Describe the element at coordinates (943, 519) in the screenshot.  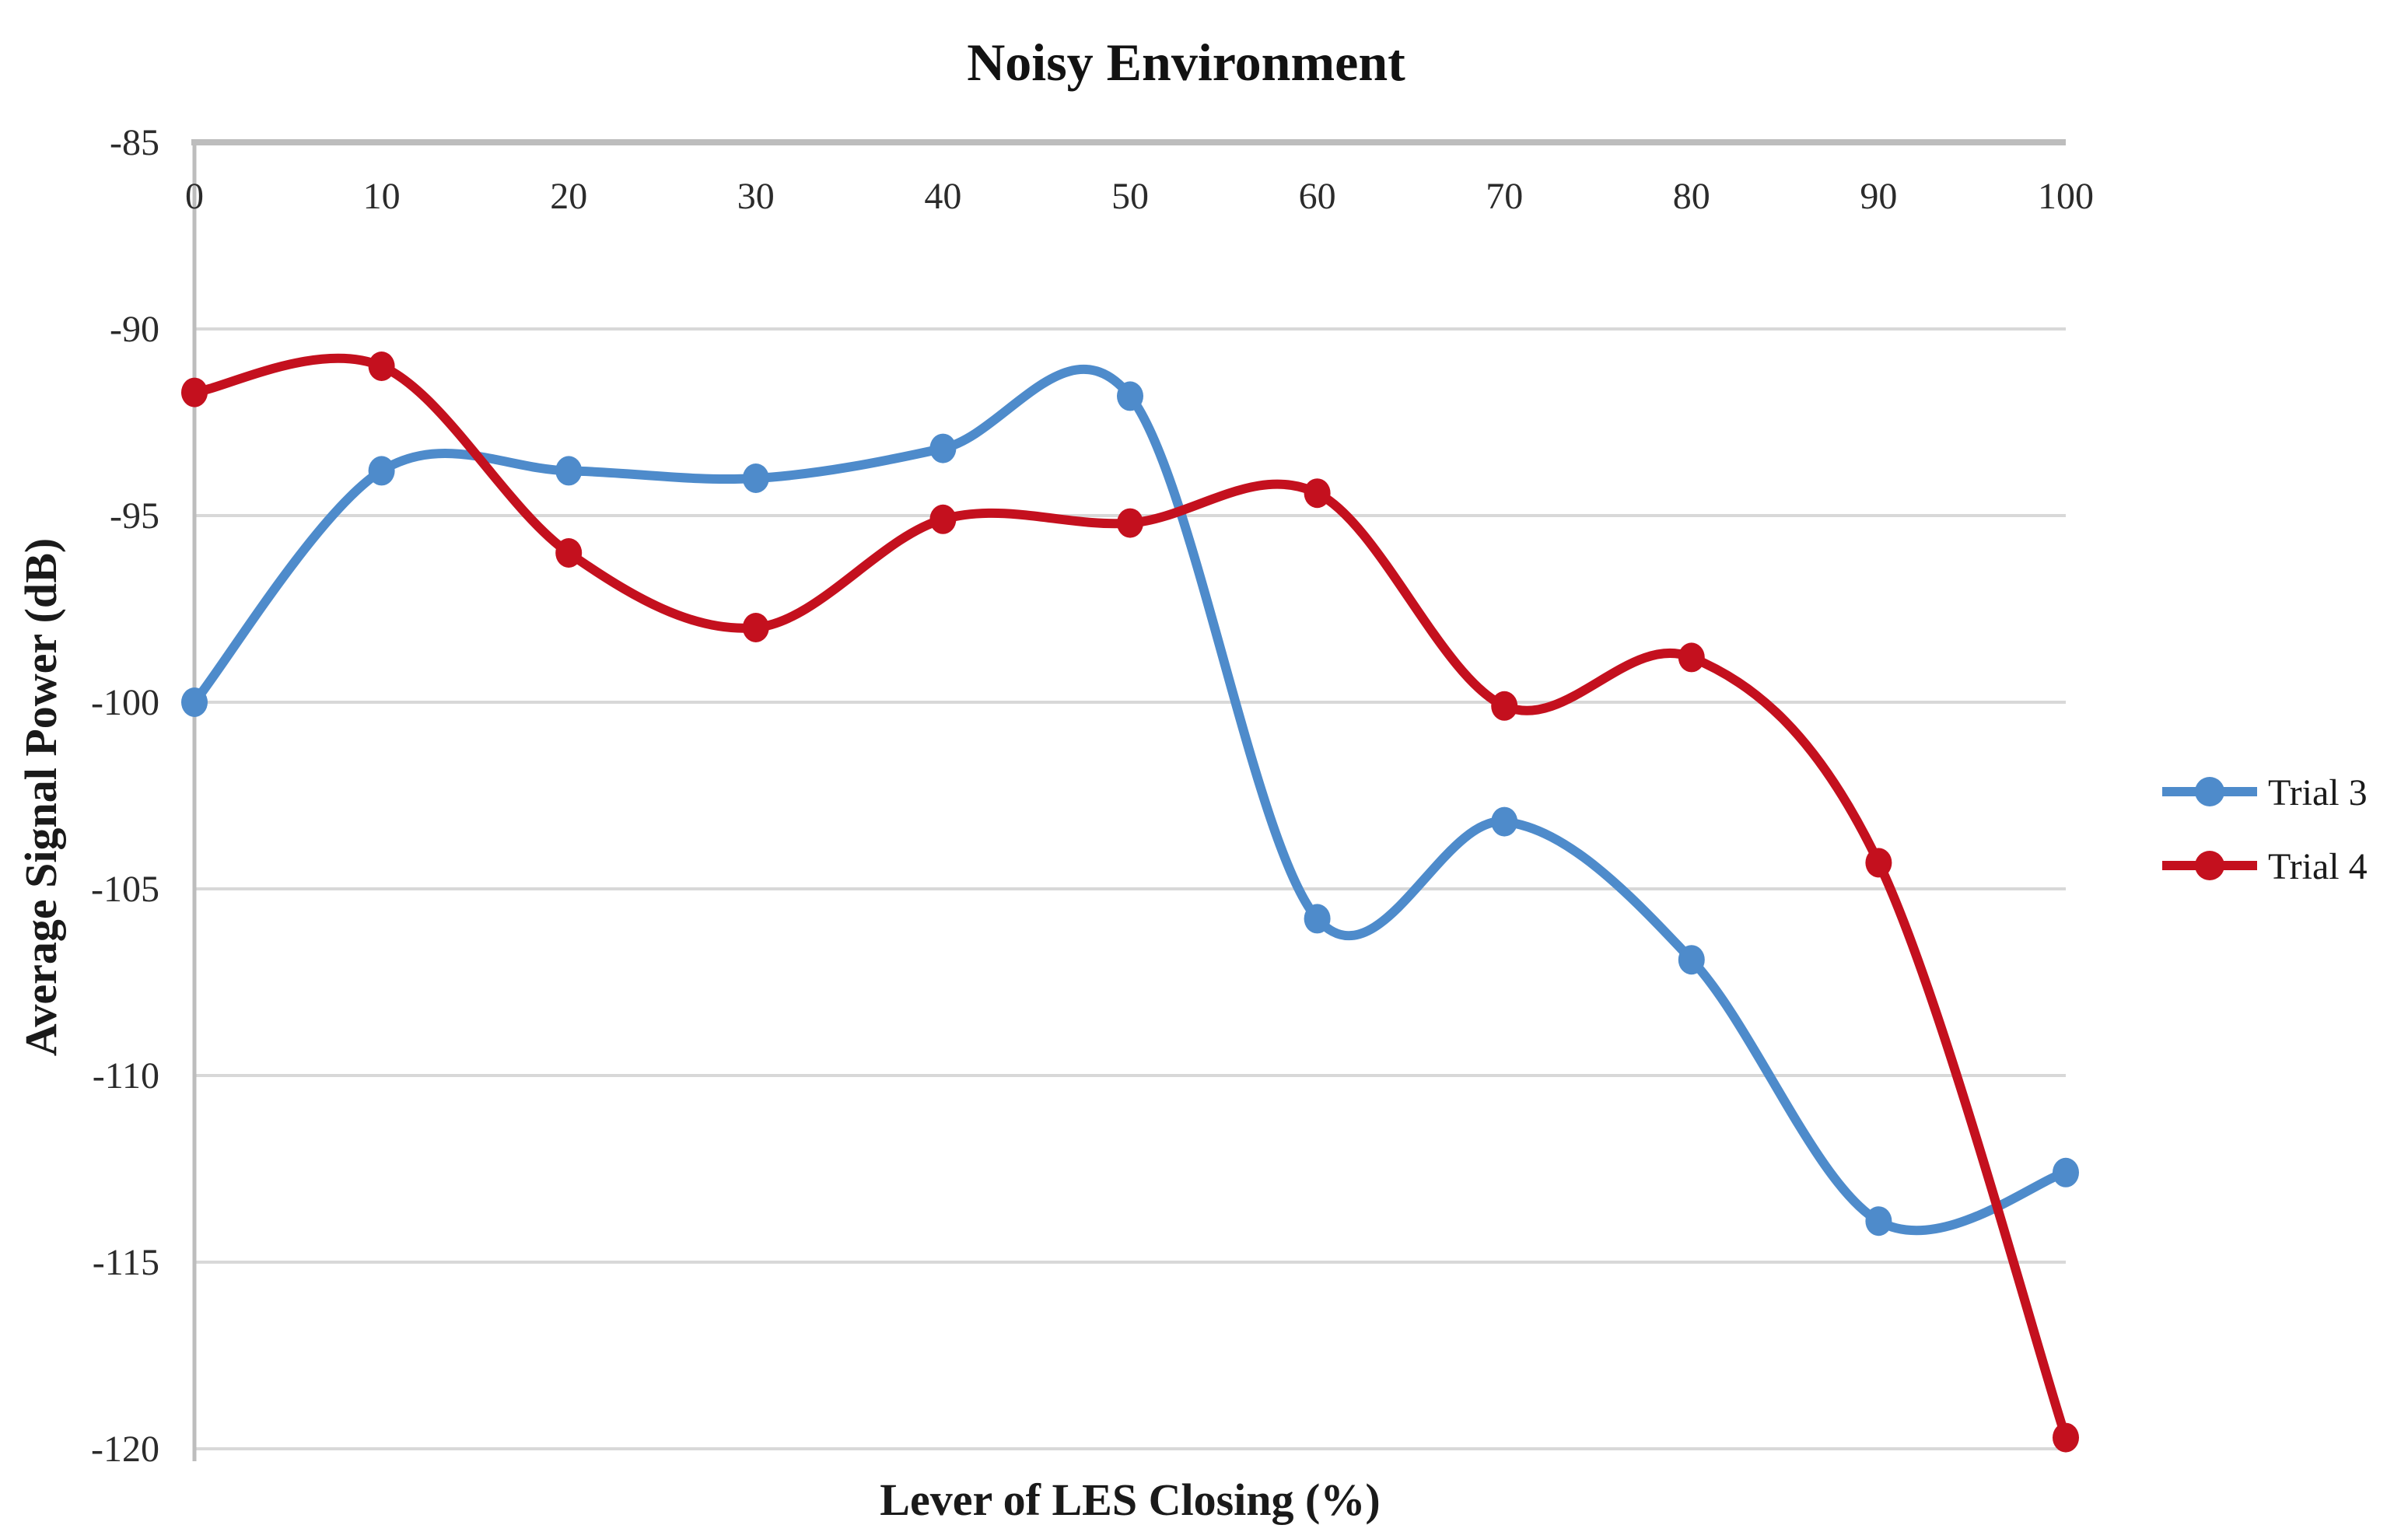
I see `trial-4-point-x40` at that location.